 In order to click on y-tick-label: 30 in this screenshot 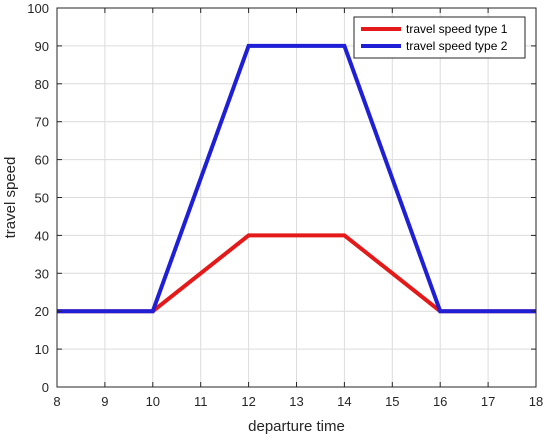, I will do `click(42, 273)`.